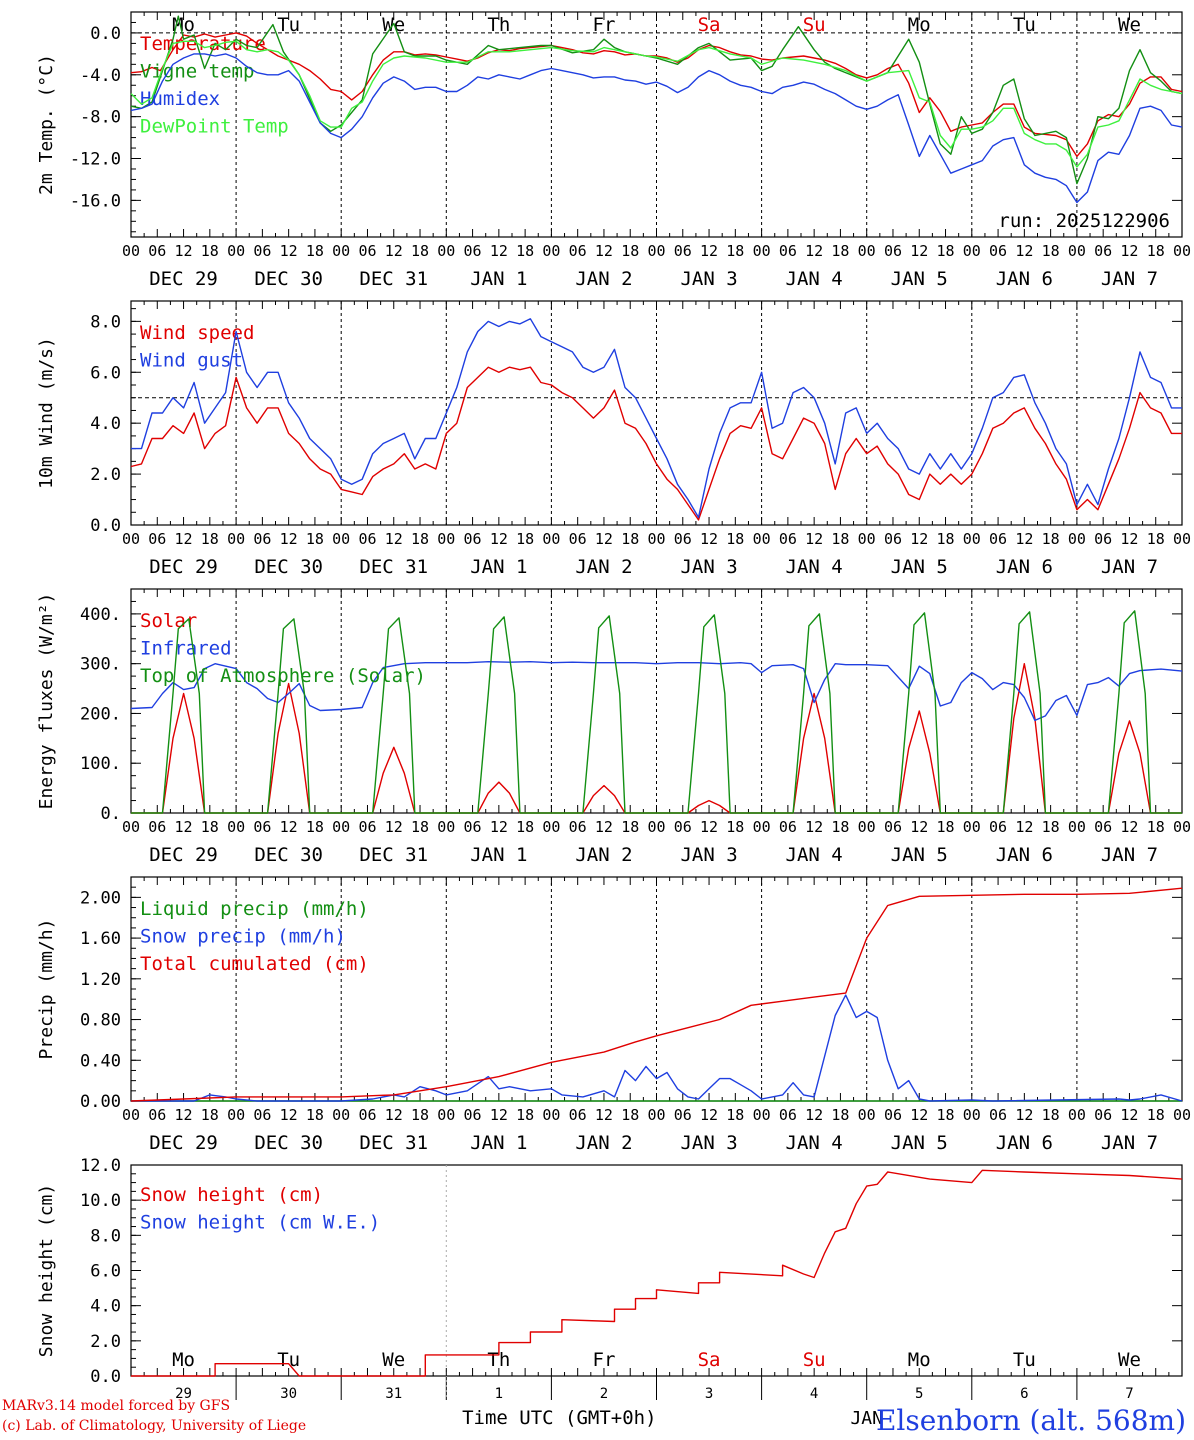 The height and width of the screenshot is (1440, 1194). Describe the element at coordinates (708, 855) in the screenshot. I see `date-label: JAN 3` at that location.